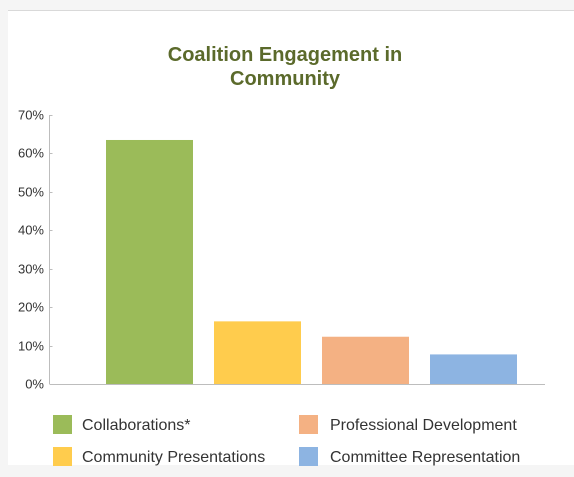 This screenshot has width=574, height=477. I want to click on y-tick-label: 50%, so click(31, 192).